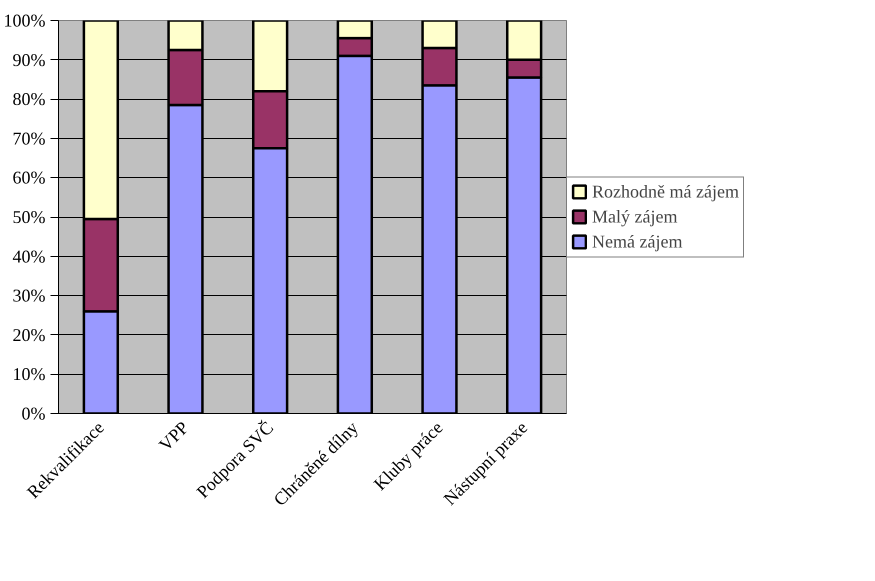  What do you see at coordinates (29, 60) in the screenshot?
I see `y-tick-label: 90%` at bounding box center [29, 60].